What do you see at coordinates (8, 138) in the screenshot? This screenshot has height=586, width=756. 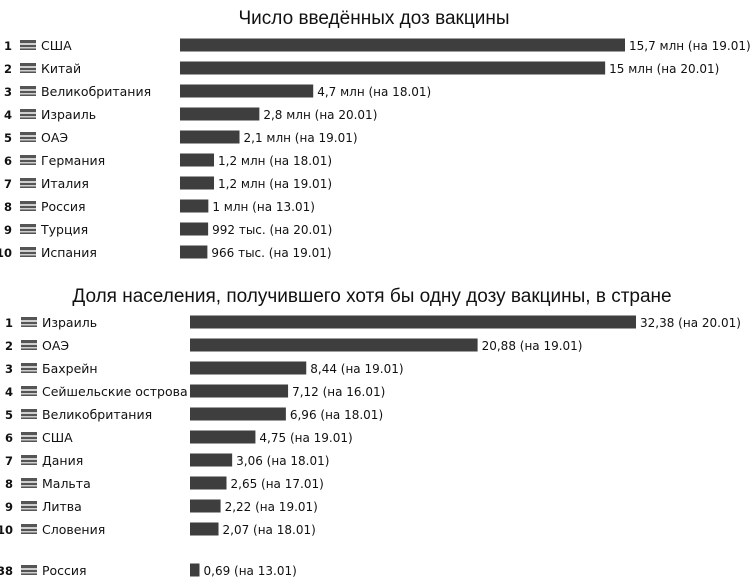 I see `rank-label: 5` at bounding box center [8, 138].